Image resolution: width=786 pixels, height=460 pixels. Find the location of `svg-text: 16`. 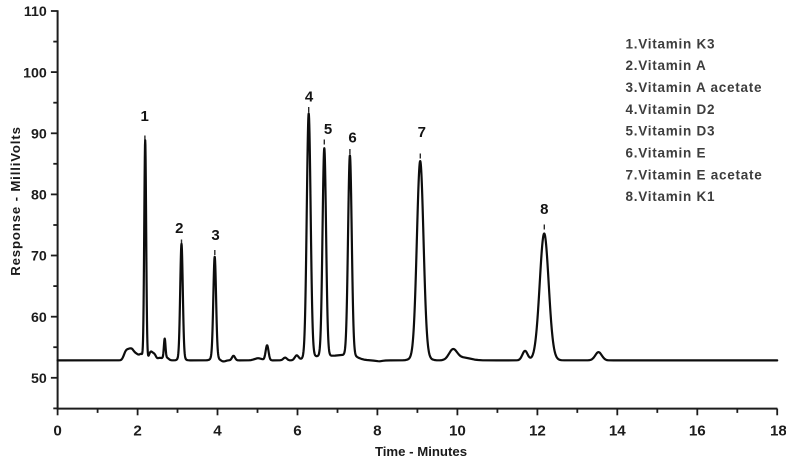

svg-text: 16 is located at coordinates (697, 430).